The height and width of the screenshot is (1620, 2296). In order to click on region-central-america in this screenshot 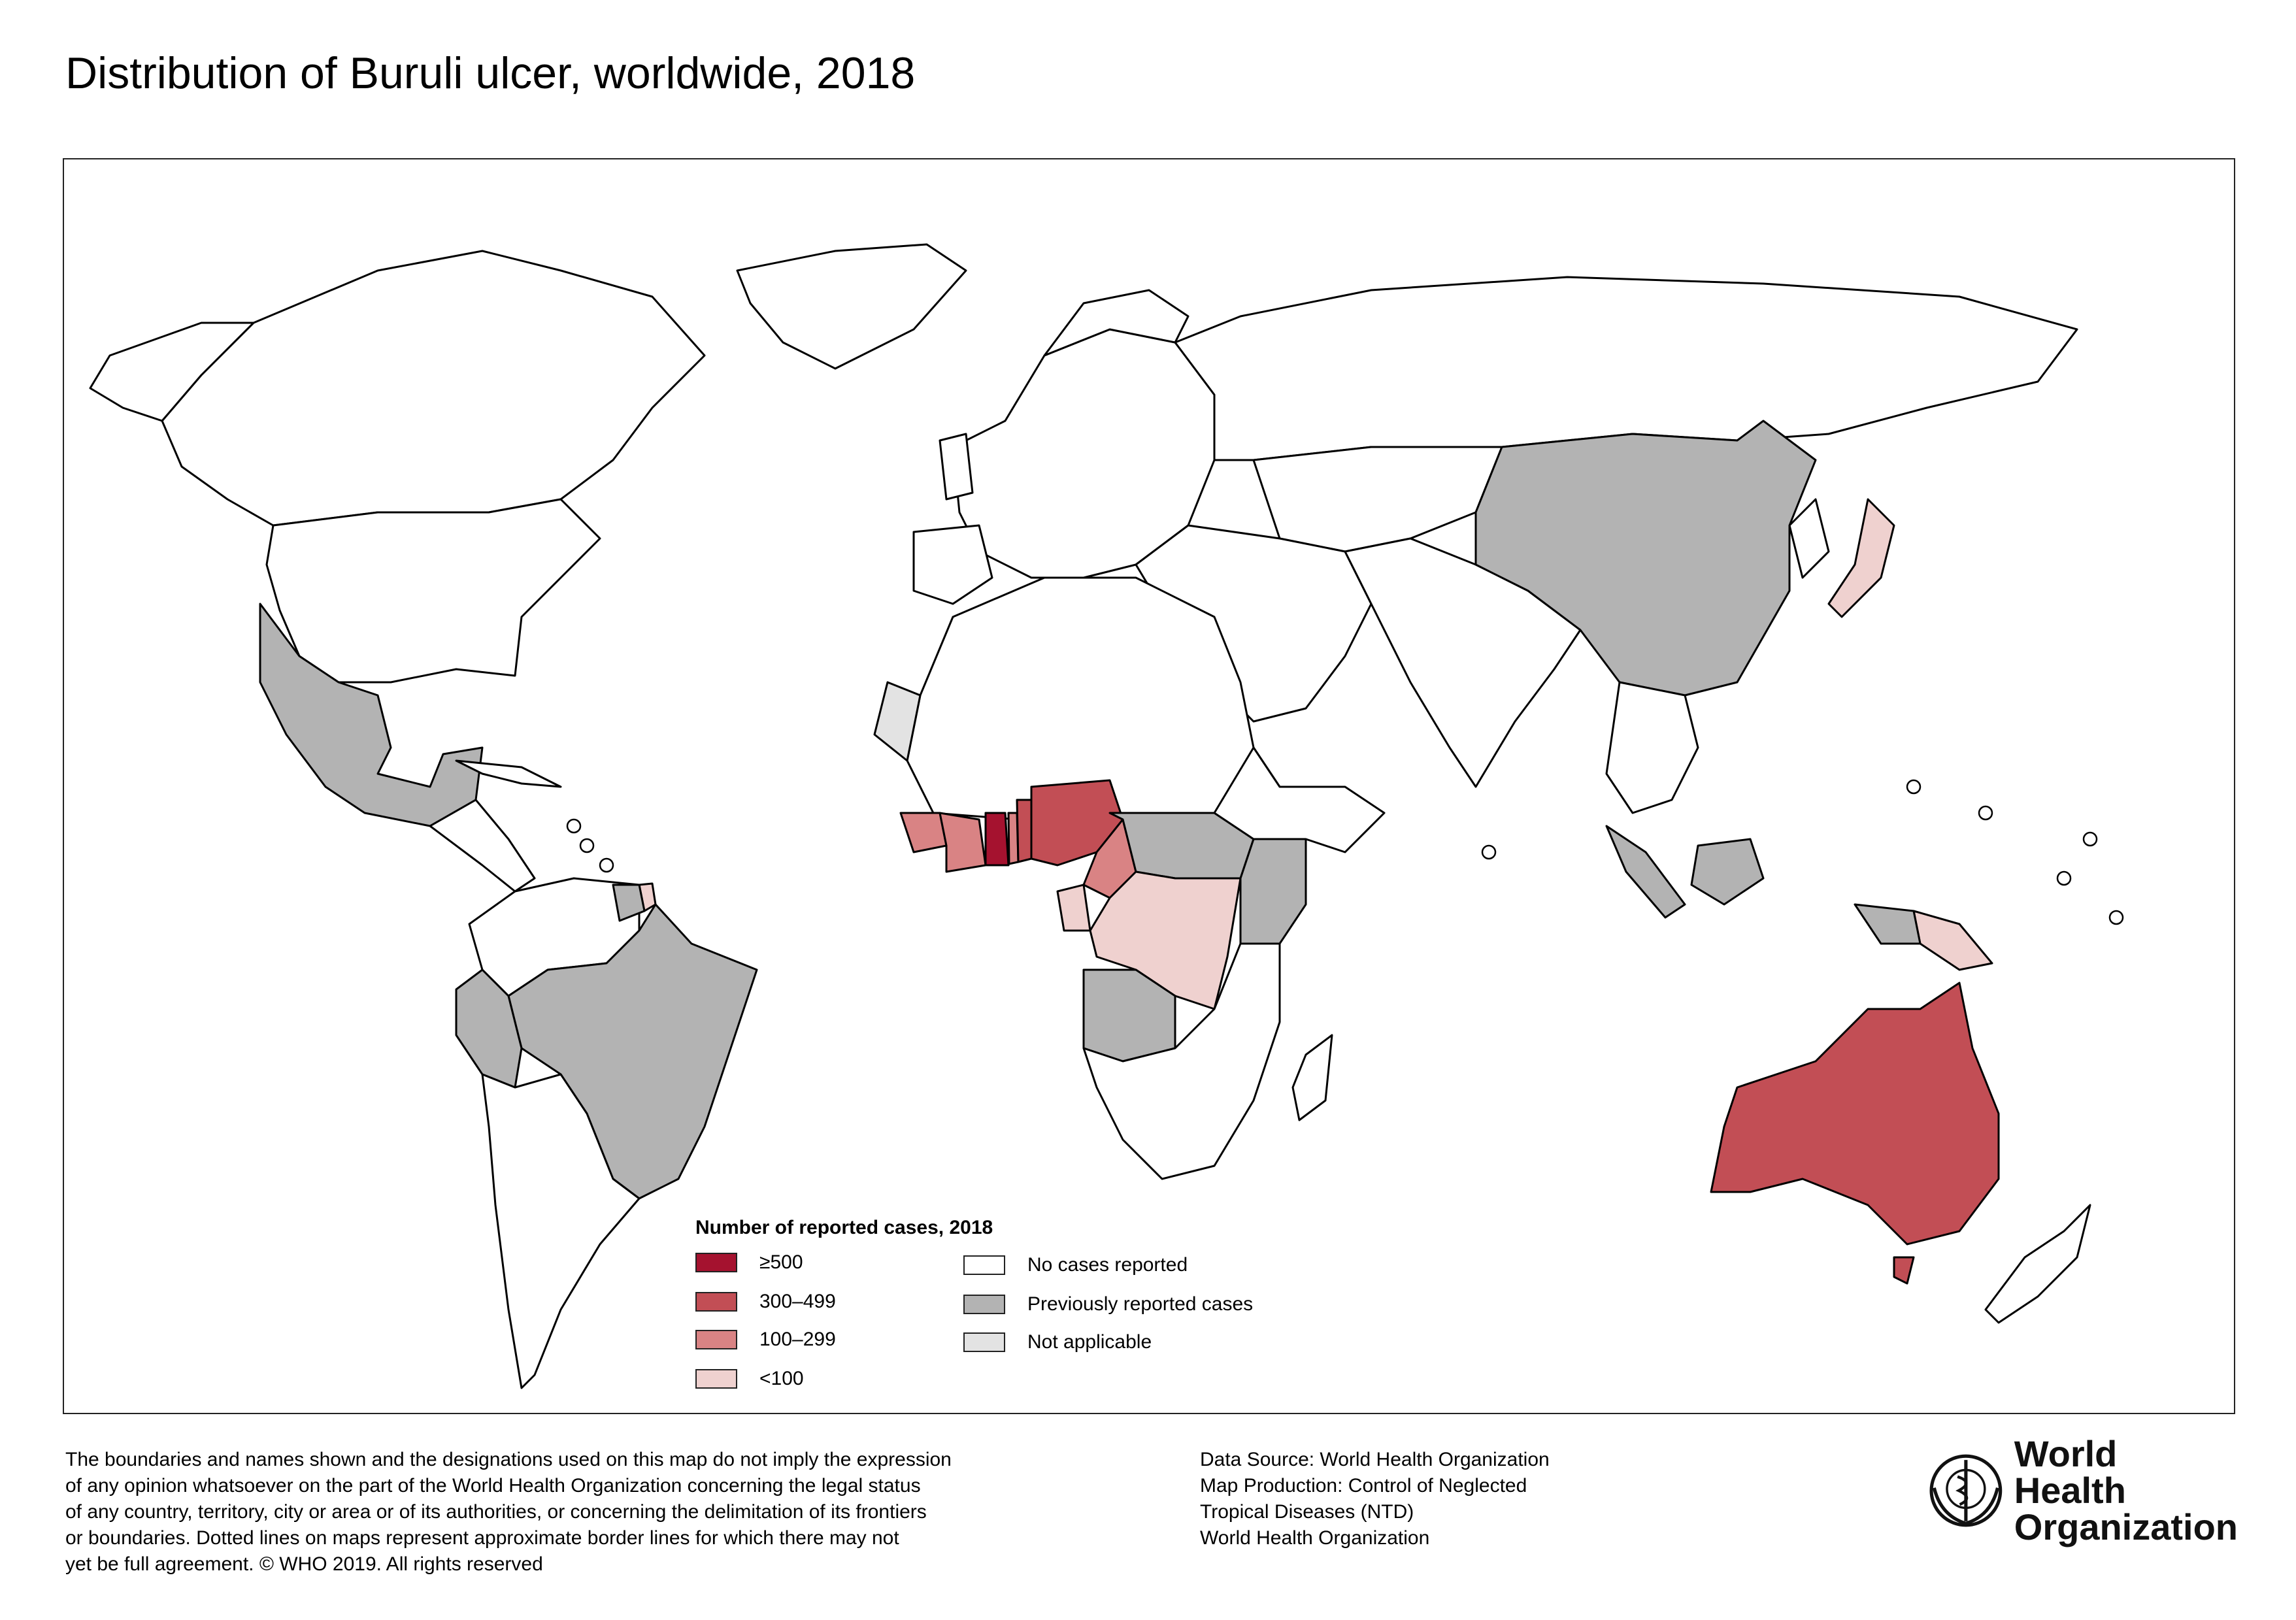, I will do `click(482, 846)`.